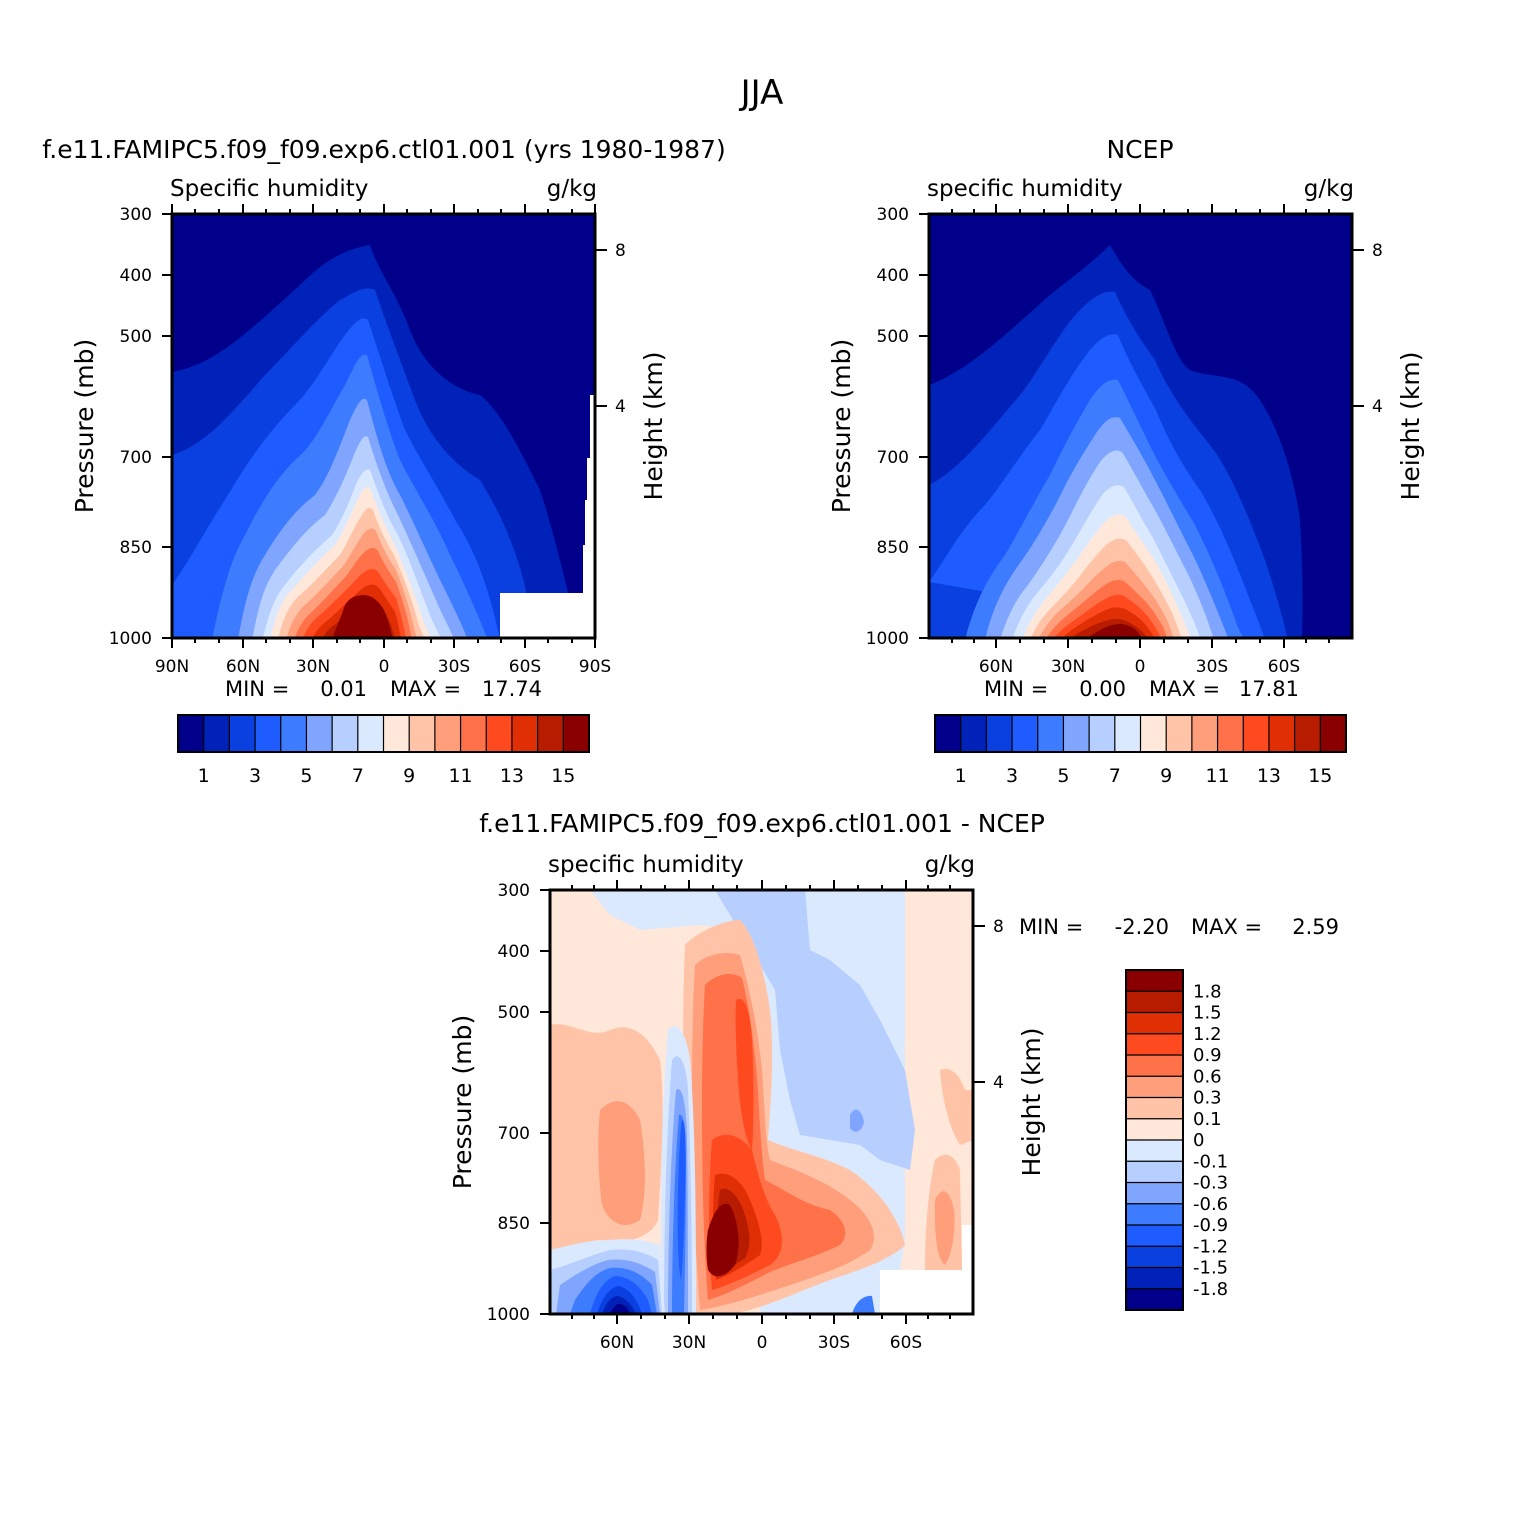 The height and width of the screenshot is (1524, 1524). I want to click on colorbar-tick-label: 1.8, so click(1207, 991).